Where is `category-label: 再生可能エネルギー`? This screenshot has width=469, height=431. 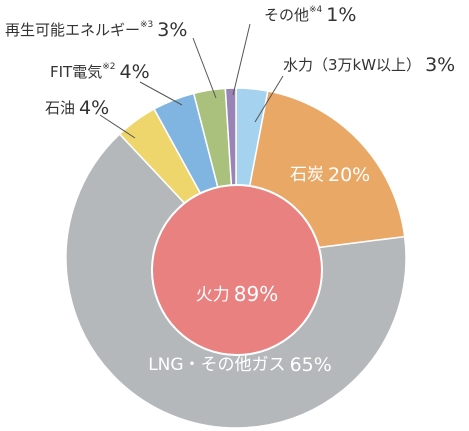
category-label: 再生可能エネルギー is located at coordinates (72, 30).